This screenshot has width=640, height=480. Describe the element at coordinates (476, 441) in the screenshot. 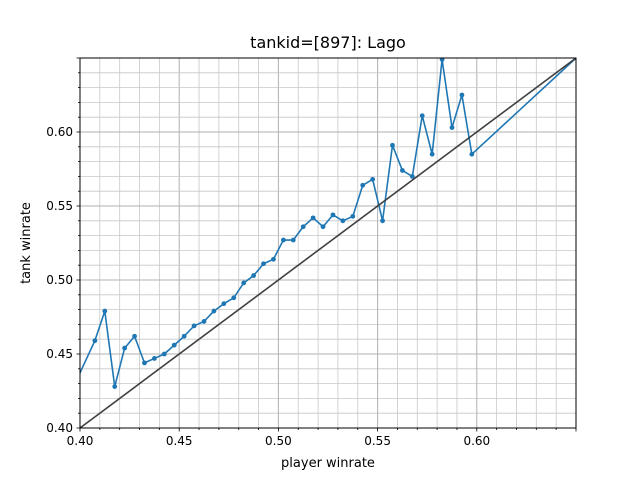

I see `x-tick-label: 0.60` at that location.